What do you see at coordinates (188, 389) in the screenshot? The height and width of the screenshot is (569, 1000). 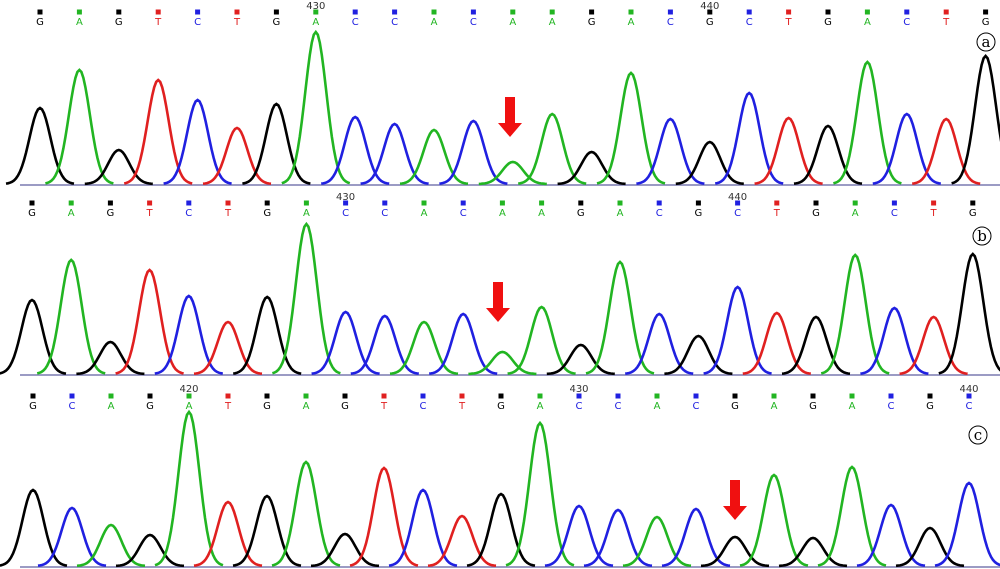 I see `position-label: 420` at bounding box center [188, 389].